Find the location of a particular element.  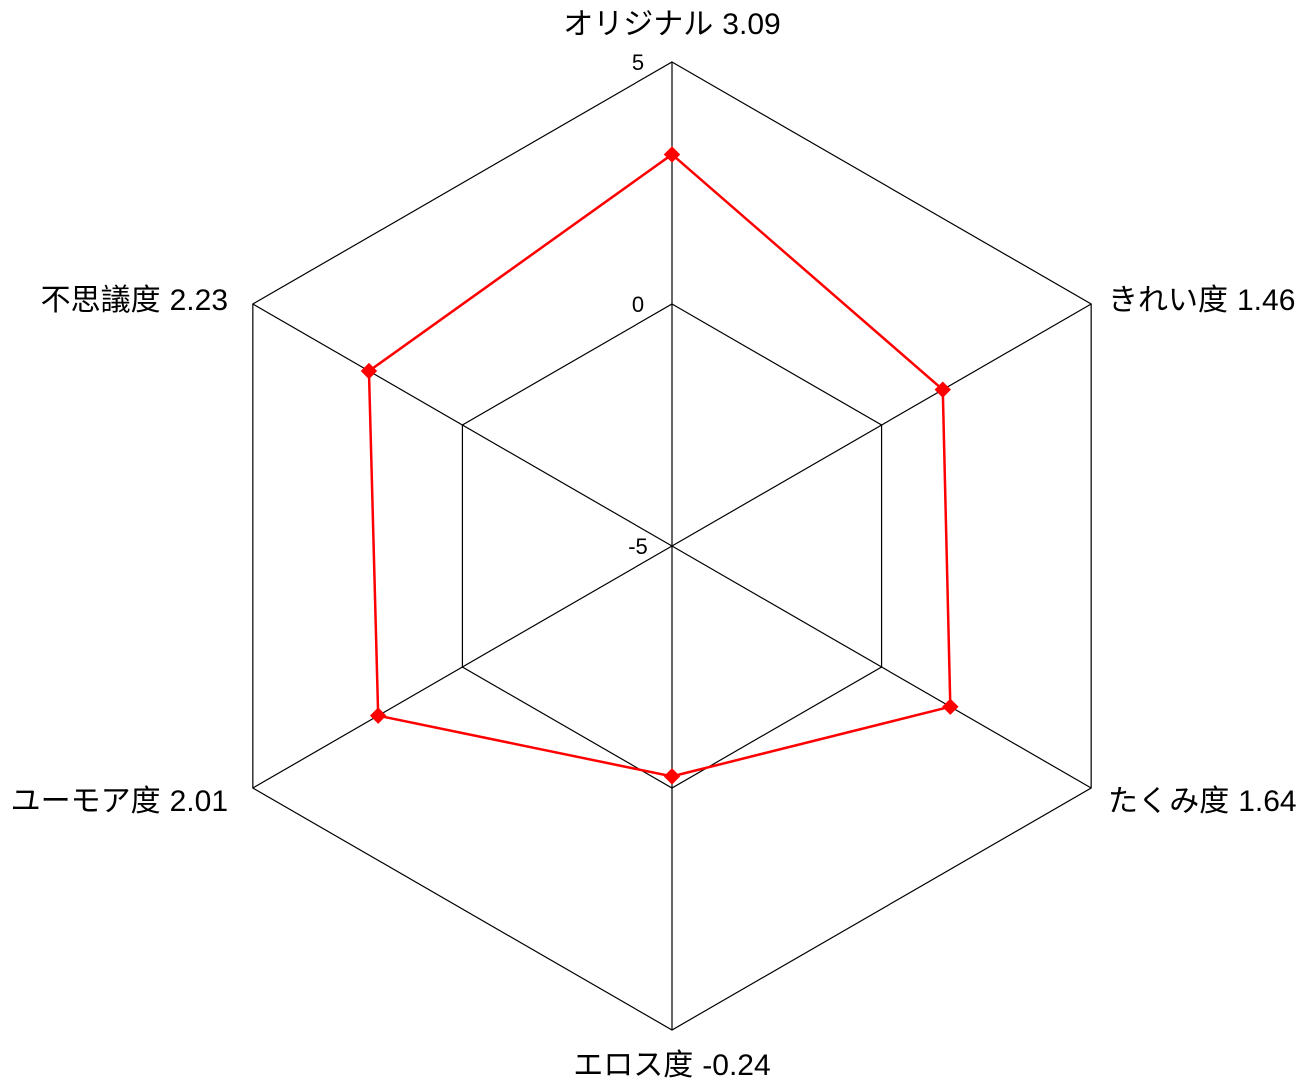

axis-label-1: きれい度 1.46 is located at coordinates (1201, 300).